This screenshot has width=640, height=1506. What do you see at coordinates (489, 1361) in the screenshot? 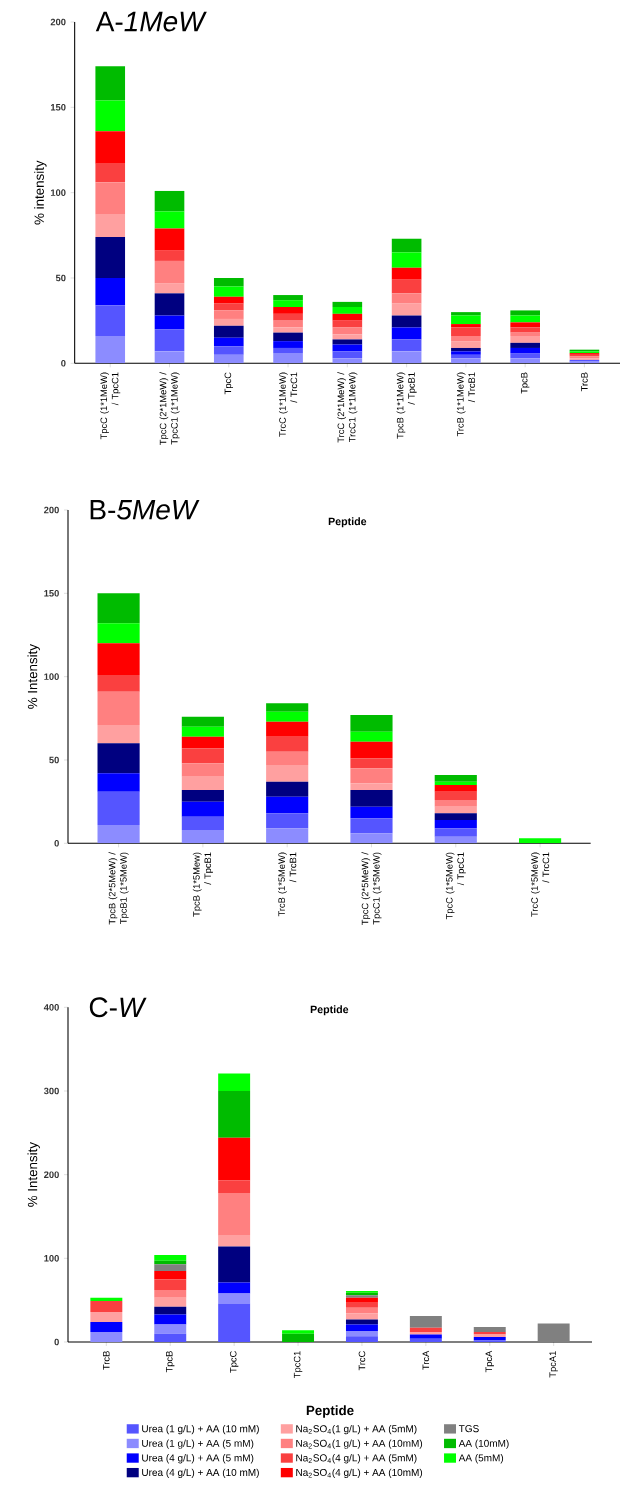
I see `x-tick-label: TpcA` at bounding box center [489, 1361].